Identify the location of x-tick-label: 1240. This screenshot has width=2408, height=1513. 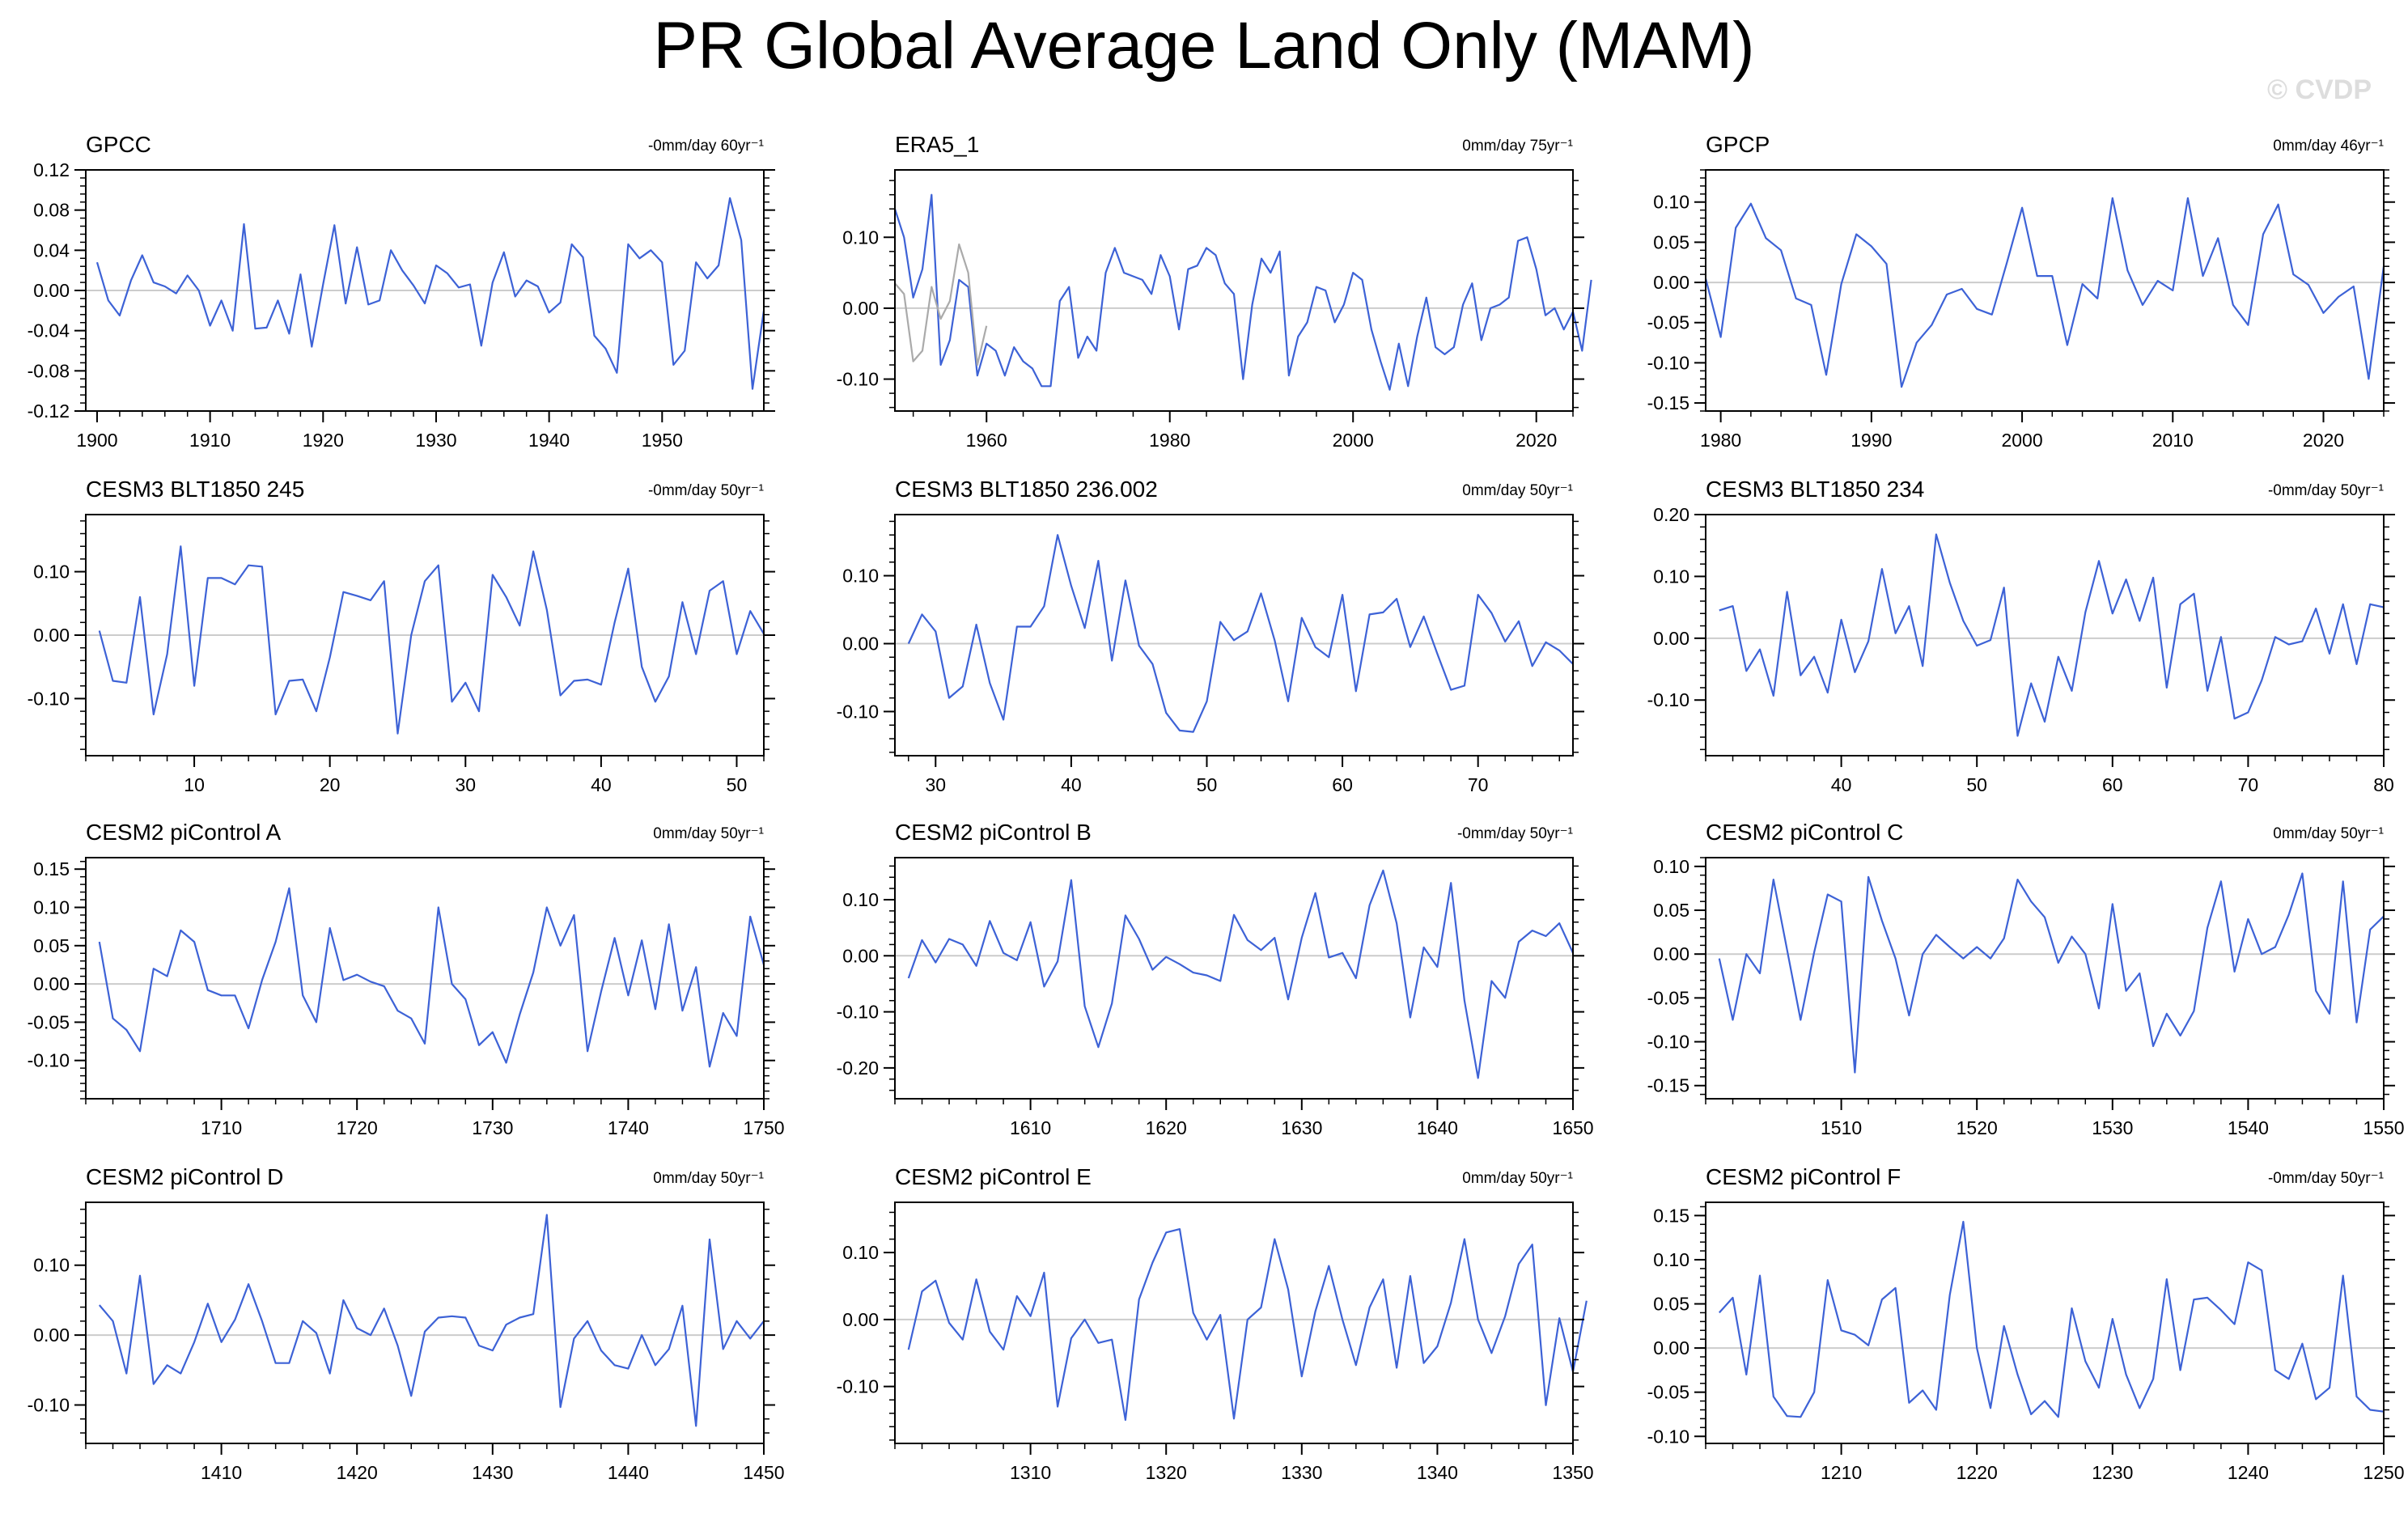
(2248, 1472).